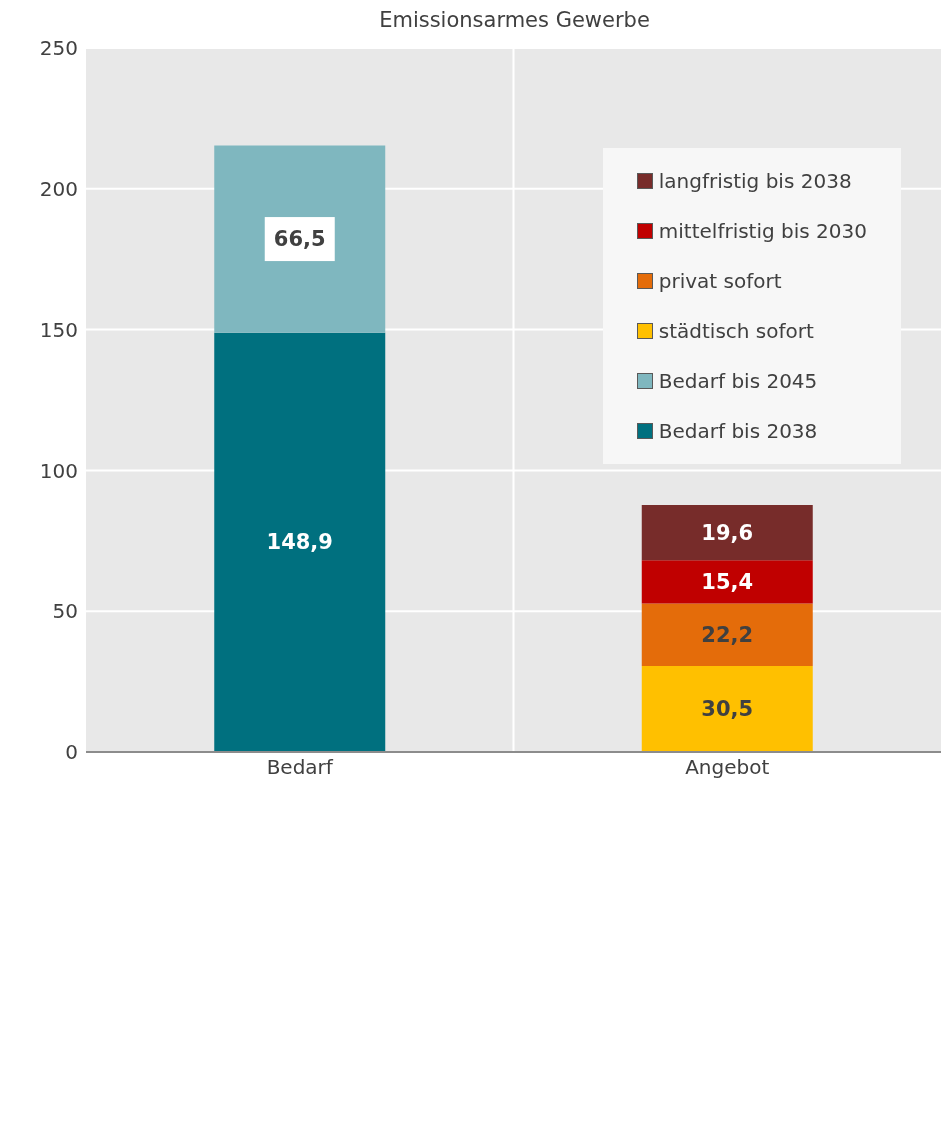 The width and height of the screenshot is (949, 1122). What do you see at coordinates (58, 188) in the screenshot?
I see `y-tick-label: 200` at bounding box center [58, 188].